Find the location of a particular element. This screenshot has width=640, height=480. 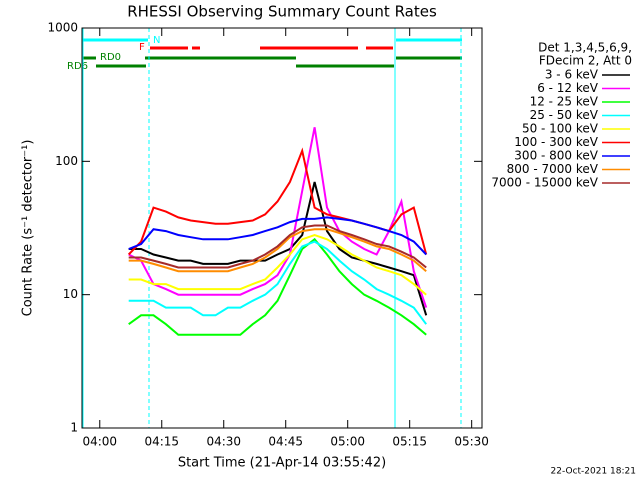

x-tick-label: 05:15 is located at coordinates (409, 442).